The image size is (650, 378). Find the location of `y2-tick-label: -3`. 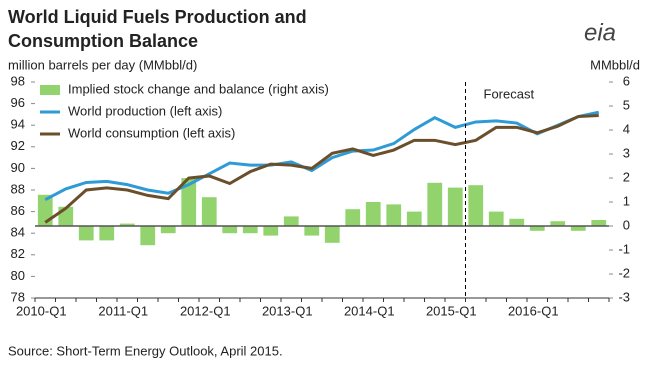

y2-tick-label: -3 is located at coordinates (624, 296).